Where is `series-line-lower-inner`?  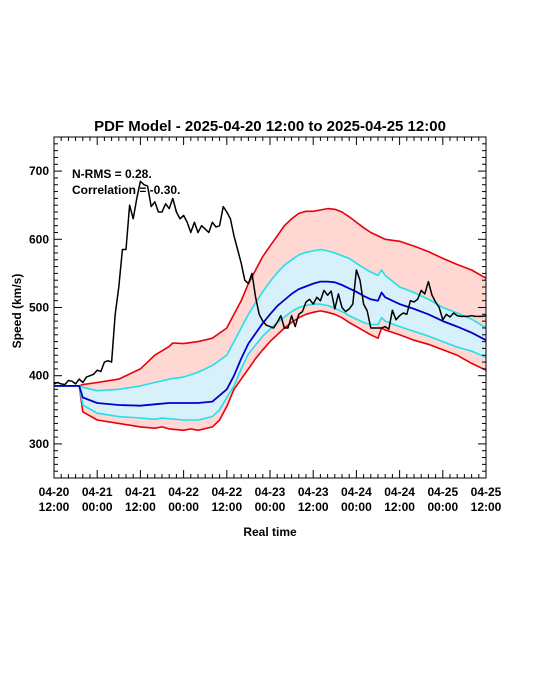
series-line-lower-inner is located at coordinates (270, 362).